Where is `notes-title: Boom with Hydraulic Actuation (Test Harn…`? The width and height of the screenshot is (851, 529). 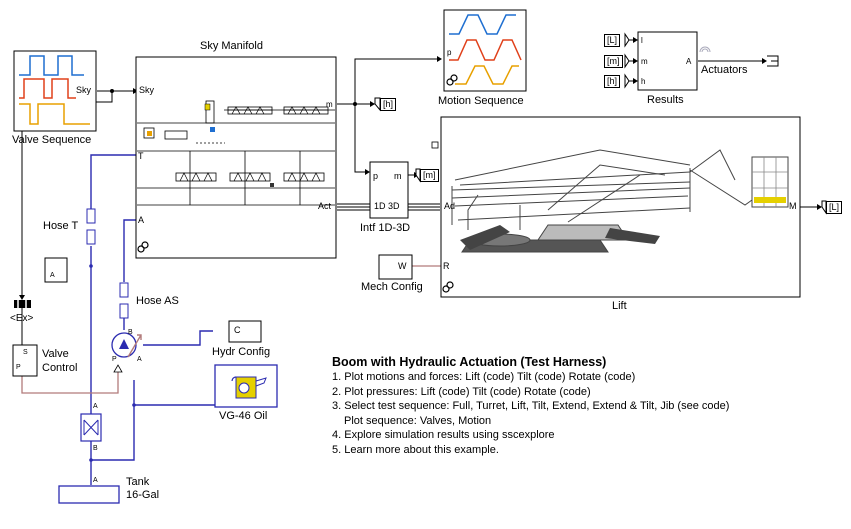 notes-title: Boom with Hydraulic Actuation (Test Harn… is located at coordinates (469, 362).